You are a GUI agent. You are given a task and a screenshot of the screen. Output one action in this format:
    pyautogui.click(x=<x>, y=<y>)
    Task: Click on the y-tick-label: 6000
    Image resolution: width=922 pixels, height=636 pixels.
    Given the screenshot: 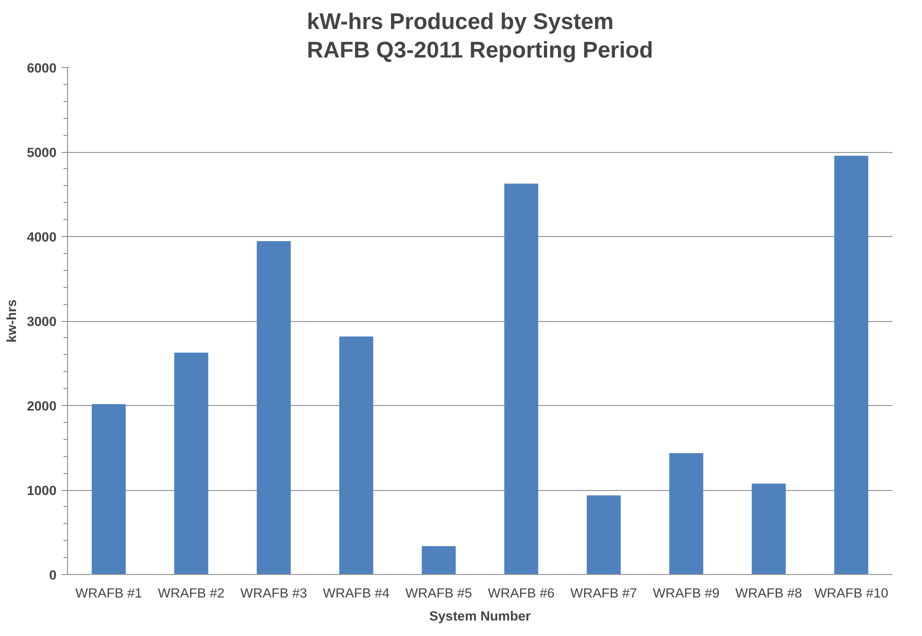 What is the action you would take?
    pyautogui.click(x=41, y=68)
    